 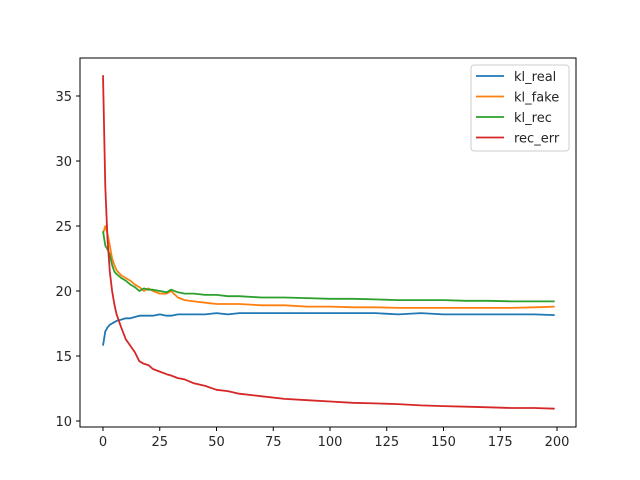 What do you see at coordinates (500, 442) in the screenshot?
I see `x-tick-label: 175` at bounding box center [500, 442].